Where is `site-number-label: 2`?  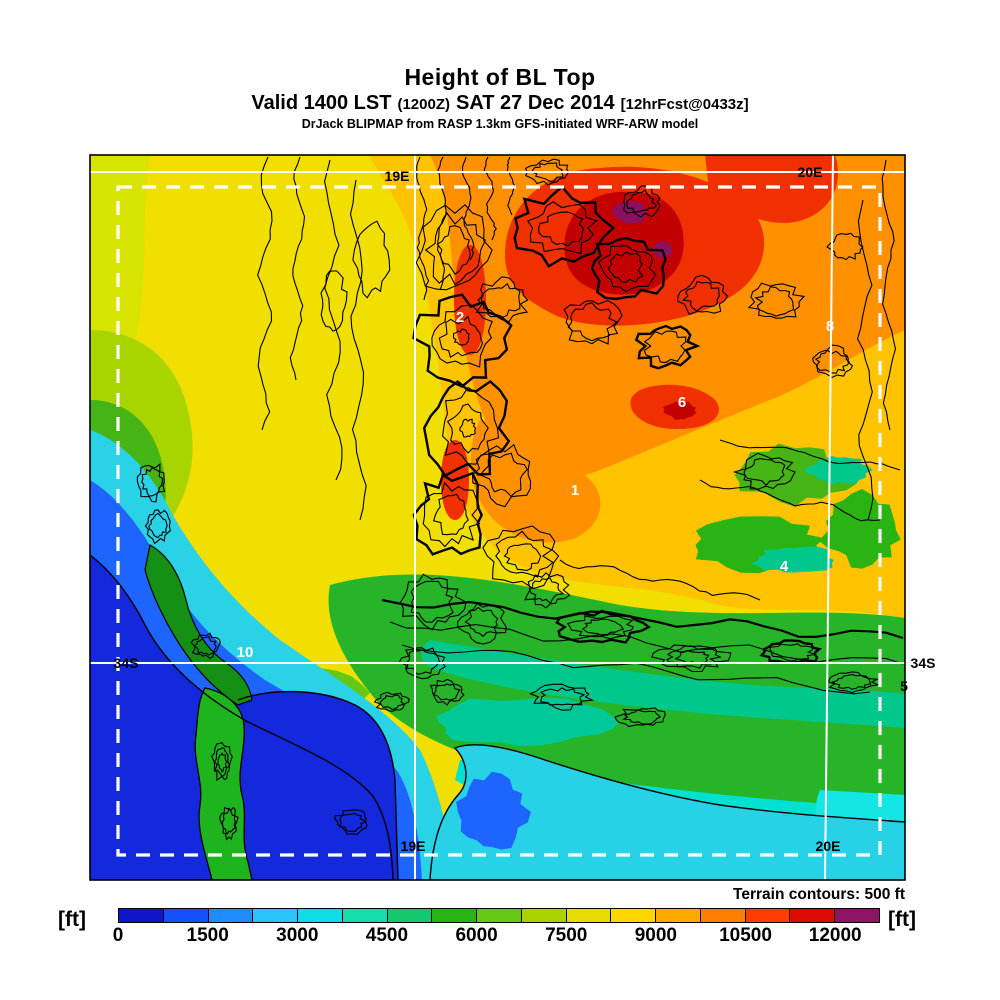 site-number-label: 2 is located at coordinates (460, 317).